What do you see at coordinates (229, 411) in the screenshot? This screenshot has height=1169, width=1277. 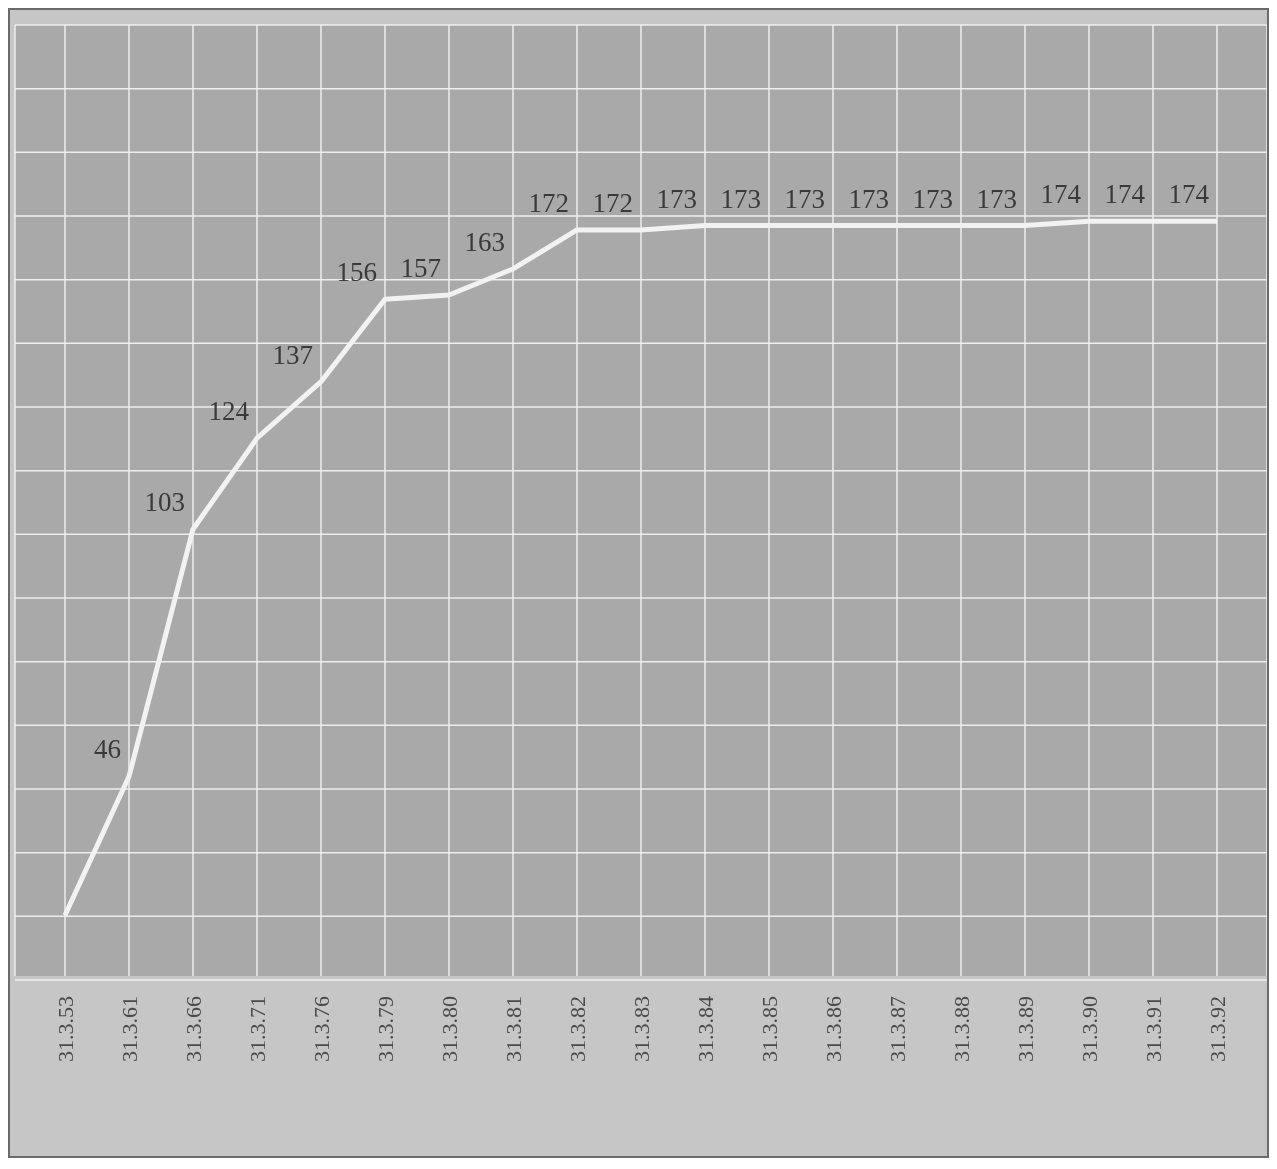 I see `data-label: 124` at bounding box center [229, 411].